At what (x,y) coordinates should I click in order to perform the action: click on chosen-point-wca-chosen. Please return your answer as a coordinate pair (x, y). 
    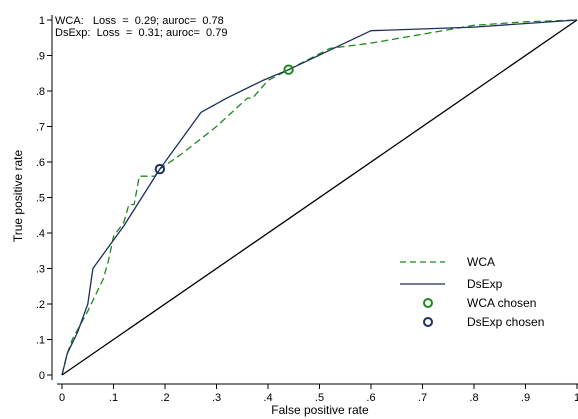
    Looking at the image, I should click on (288, 69).